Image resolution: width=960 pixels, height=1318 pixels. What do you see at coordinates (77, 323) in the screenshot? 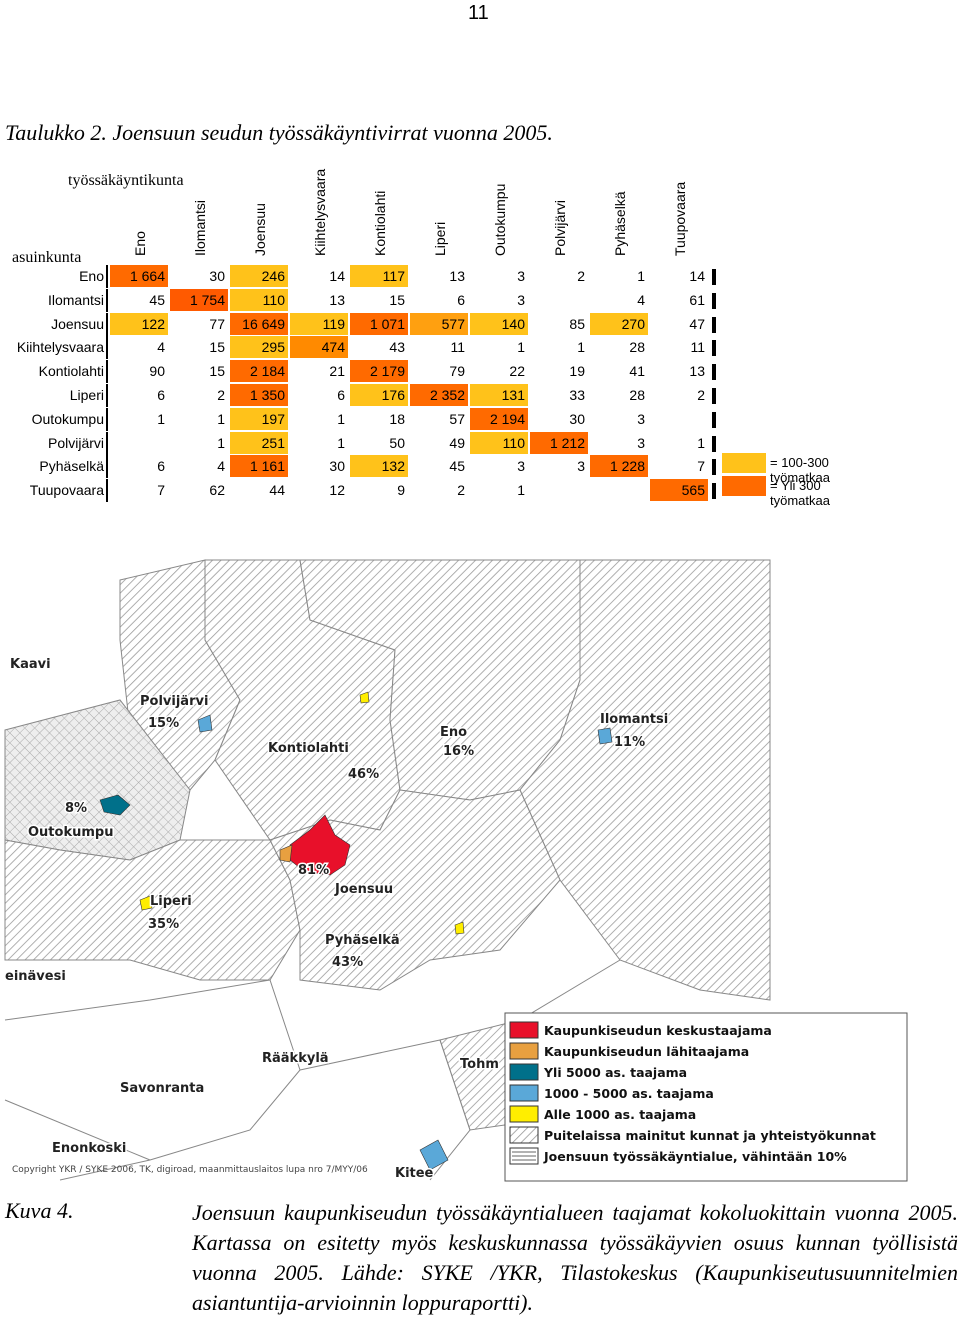
I see `row-label: Joensuu` at bounding box center [77, 323].